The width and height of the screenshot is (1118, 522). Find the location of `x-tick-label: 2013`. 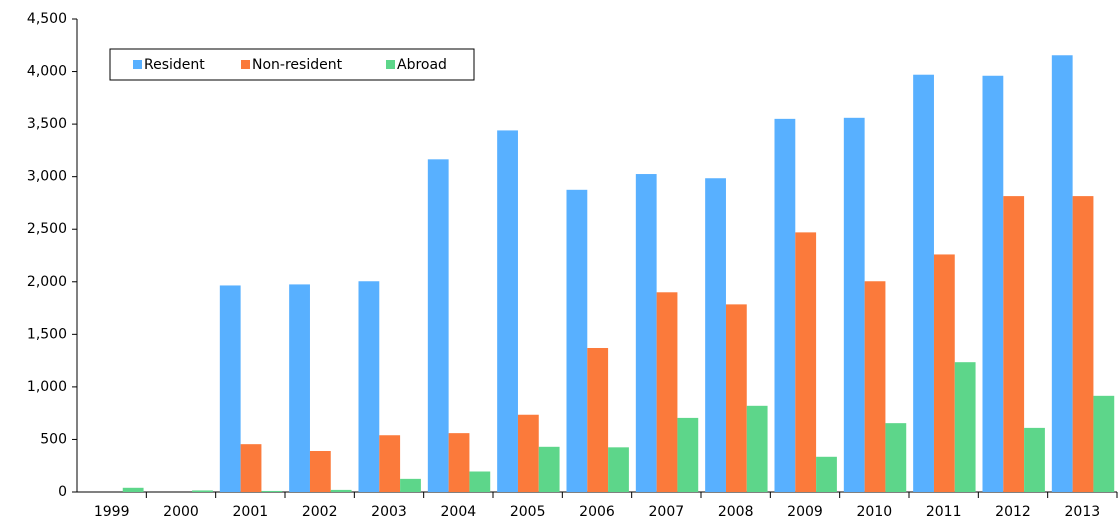

x-tick-label: 2013 is located at coordinates (1083, 512).